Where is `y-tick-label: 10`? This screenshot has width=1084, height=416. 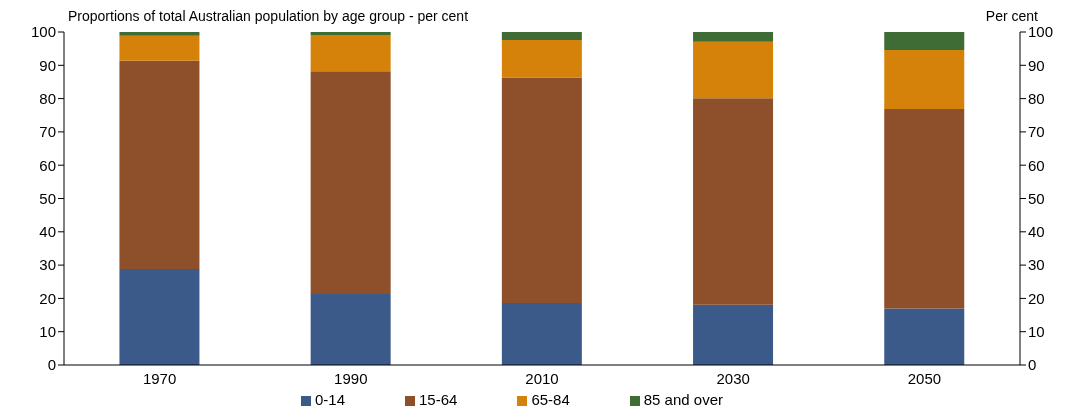
y-tick-label: 10 is located at coordinates (47, 332).